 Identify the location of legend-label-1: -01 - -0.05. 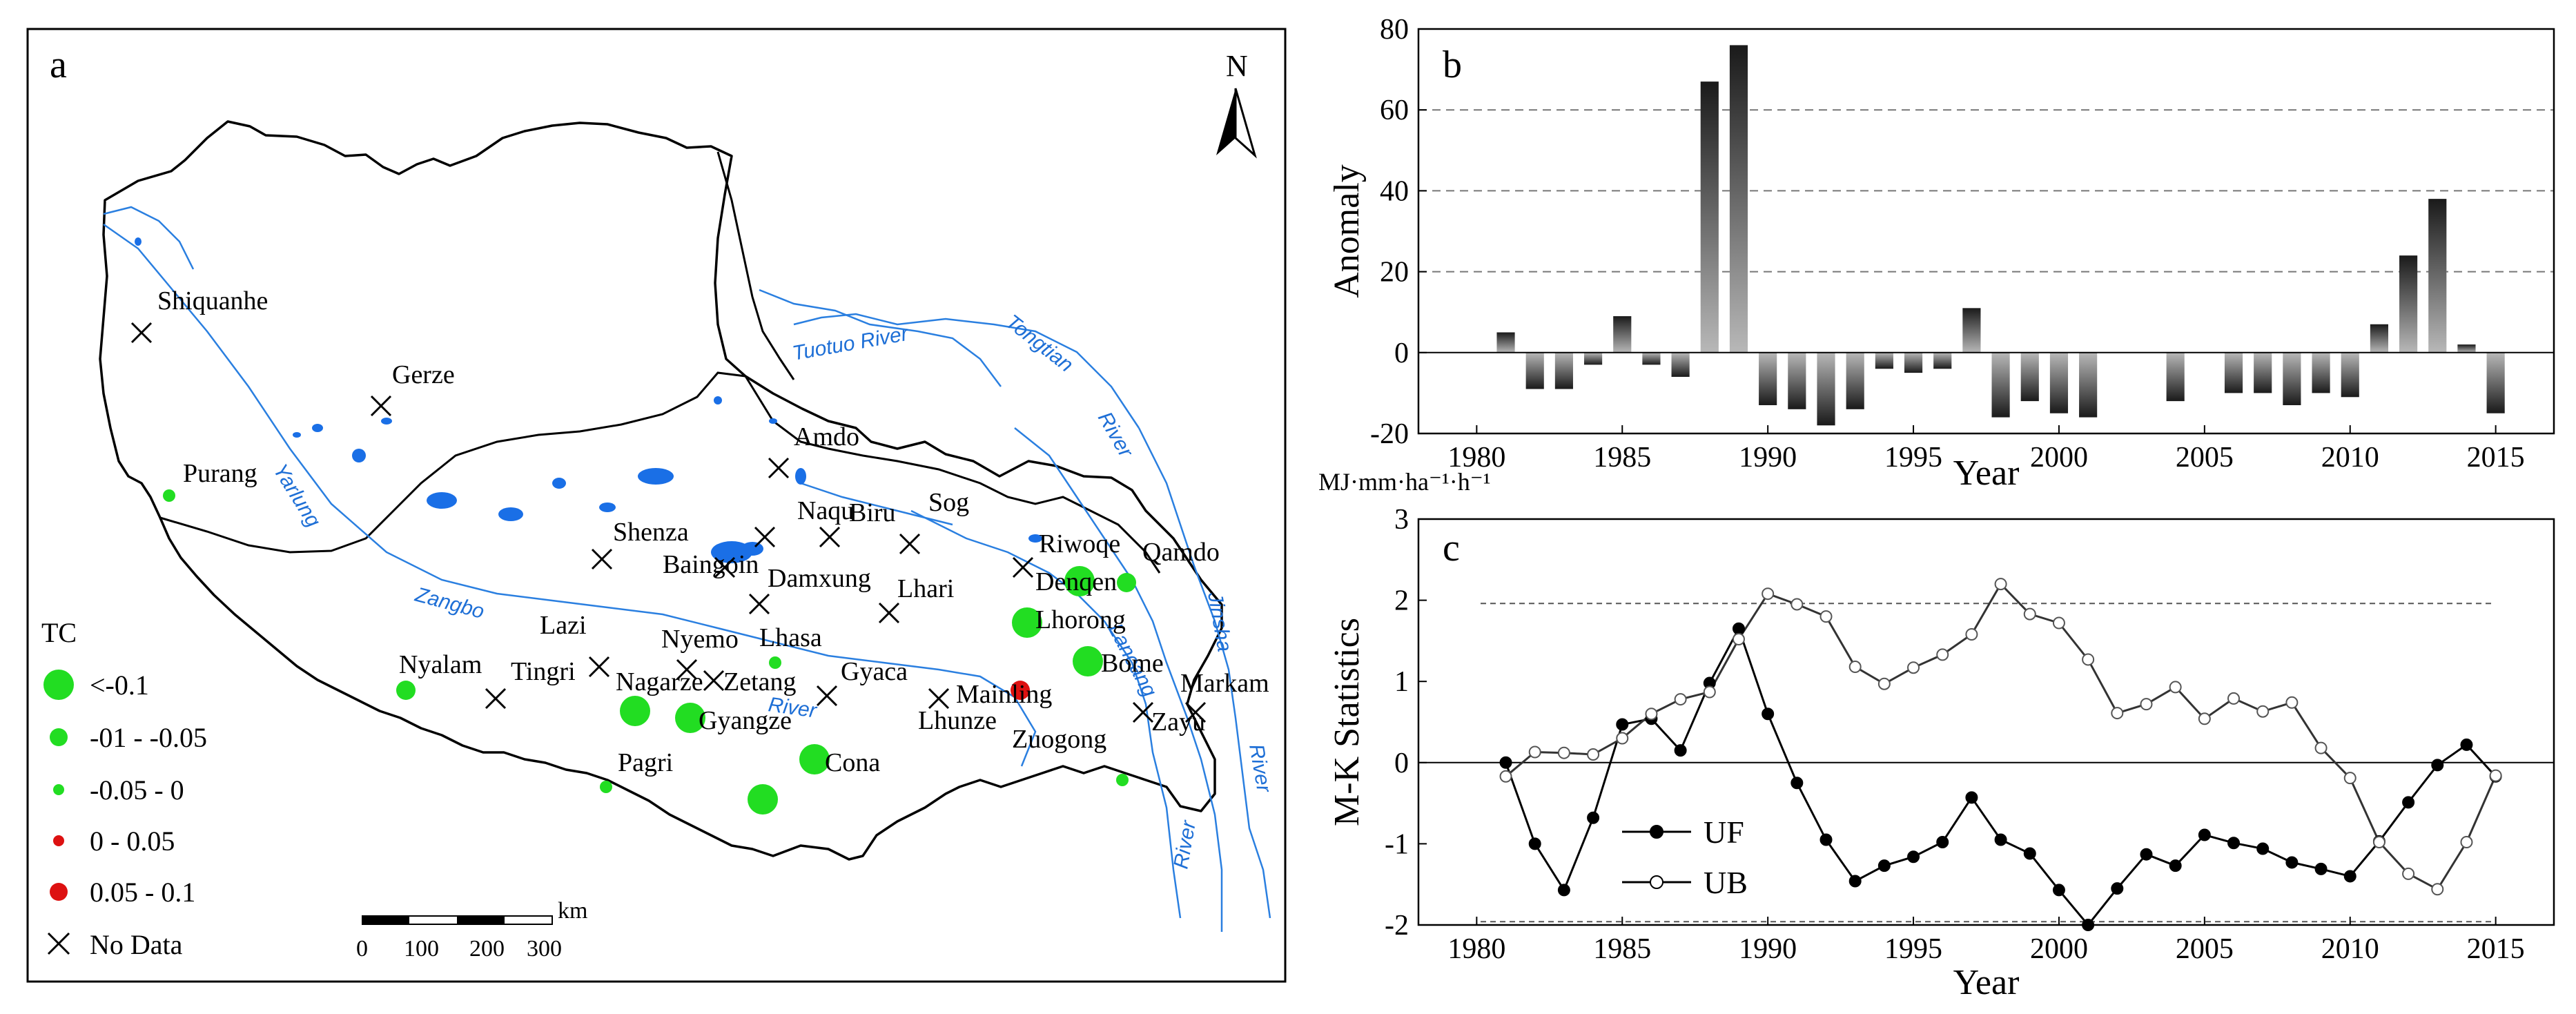
(148, 737).